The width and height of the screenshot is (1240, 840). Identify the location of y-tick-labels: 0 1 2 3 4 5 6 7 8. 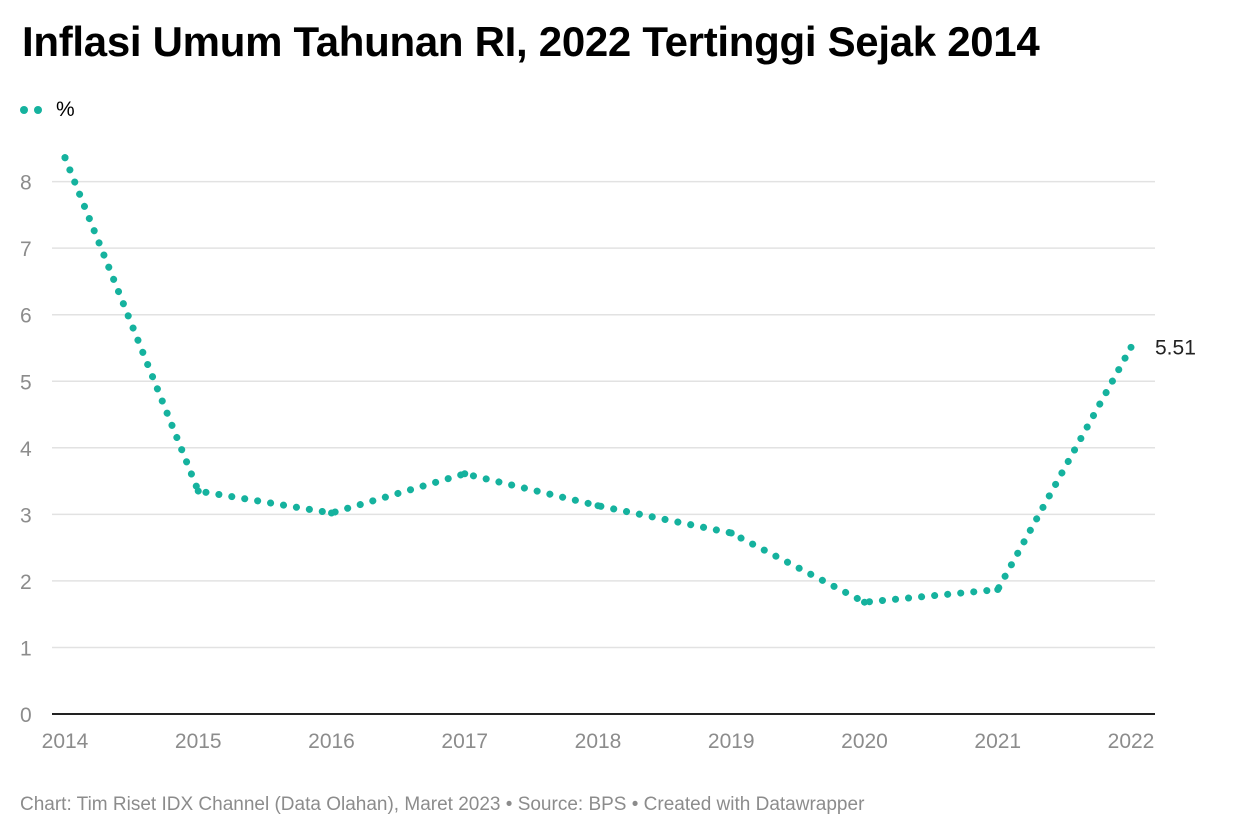
(26, 449).